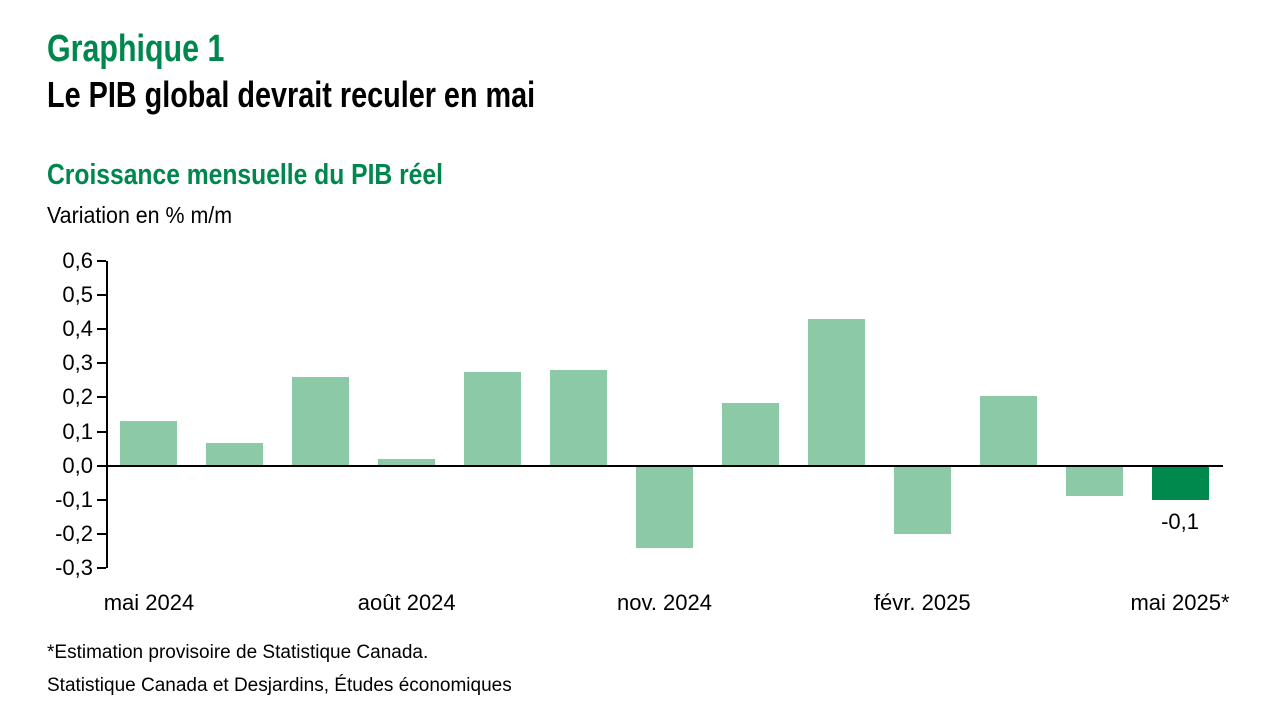  I want to click on page-title: Le PIB global devrait reculer en mai, so click(291, 94).